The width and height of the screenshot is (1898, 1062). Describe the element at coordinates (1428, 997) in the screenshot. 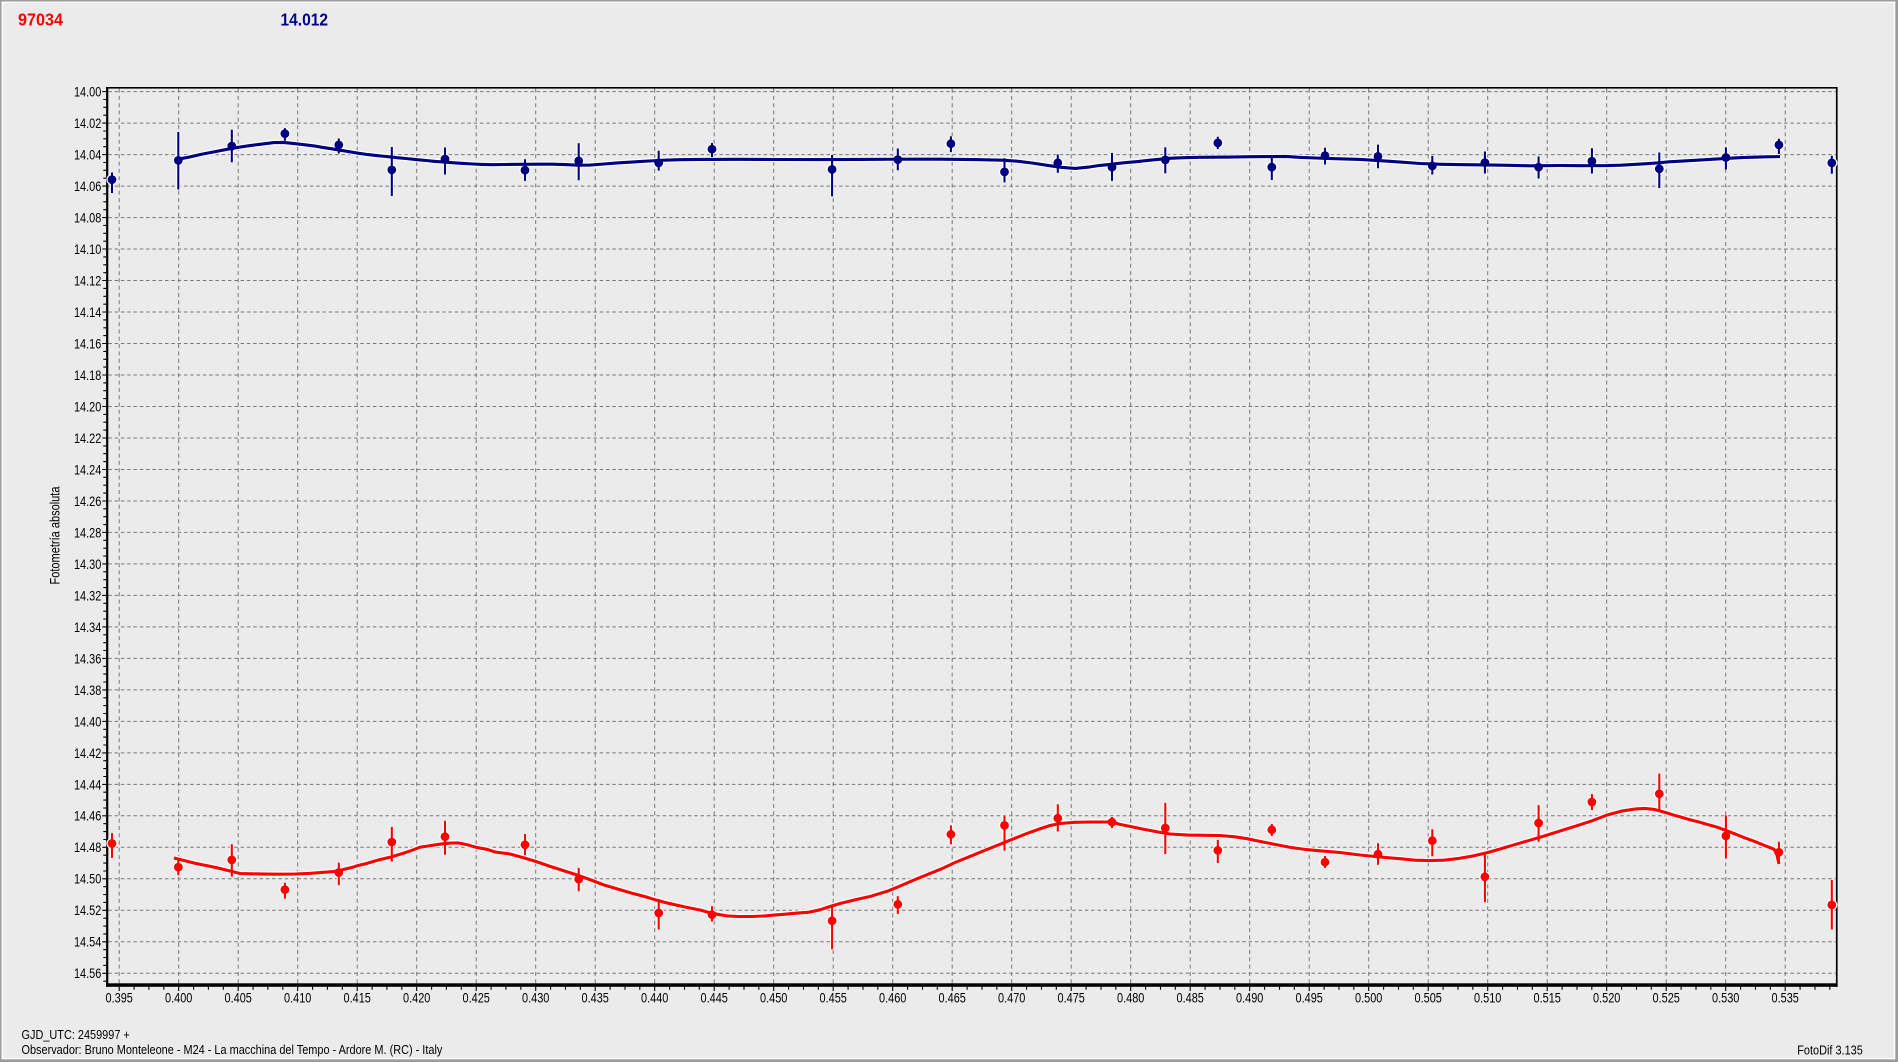

I see `svg-text: 0.505` at that location.